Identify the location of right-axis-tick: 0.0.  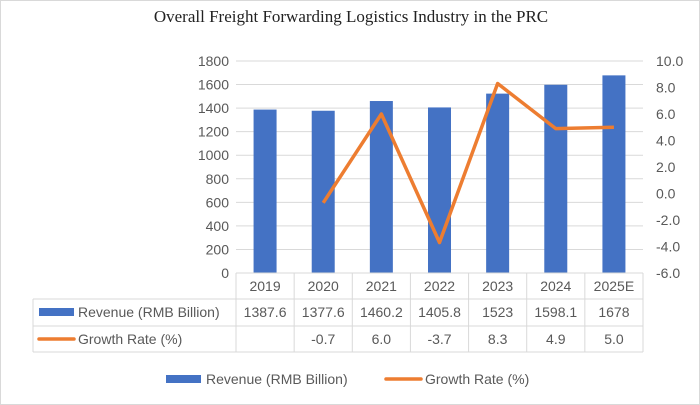
(666, 194).